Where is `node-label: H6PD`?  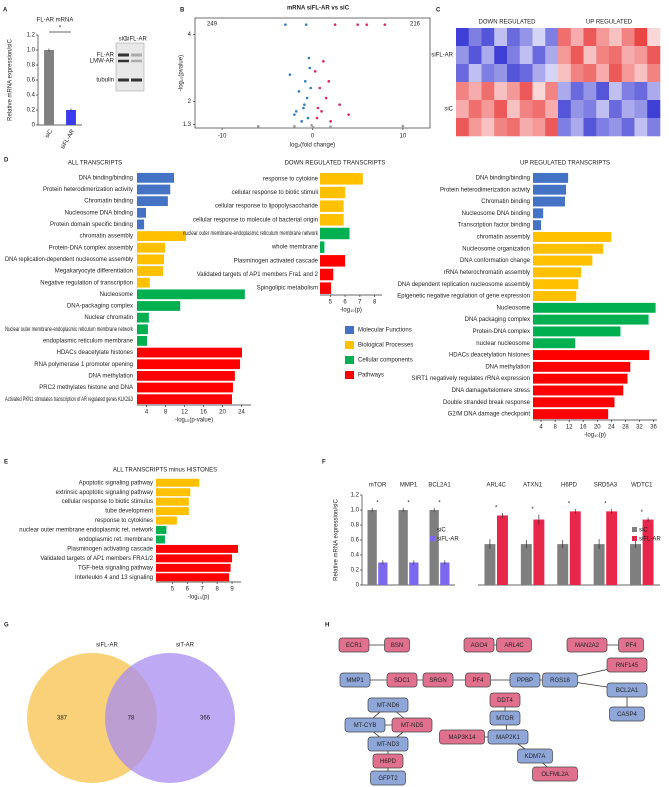
node-label: H6PD is located at coordinates (388, 762).